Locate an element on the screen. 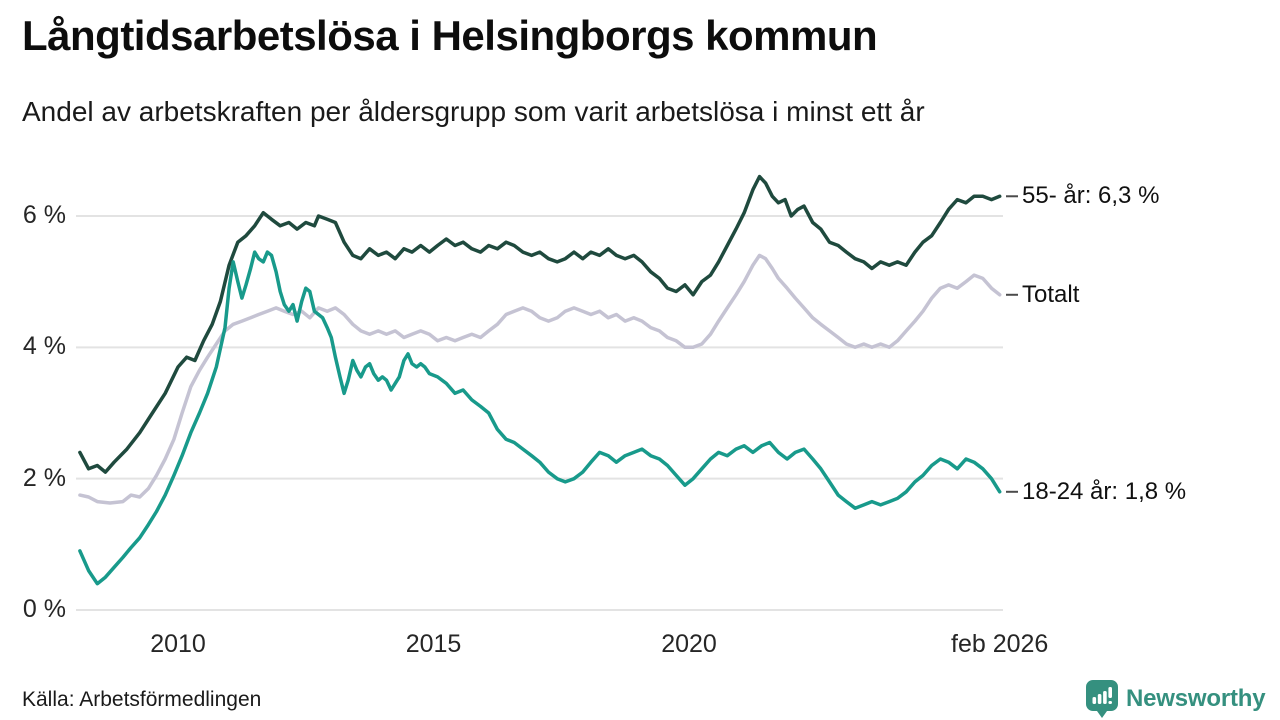  x-axis-label: 2010 is located at coordinates (178, 644).